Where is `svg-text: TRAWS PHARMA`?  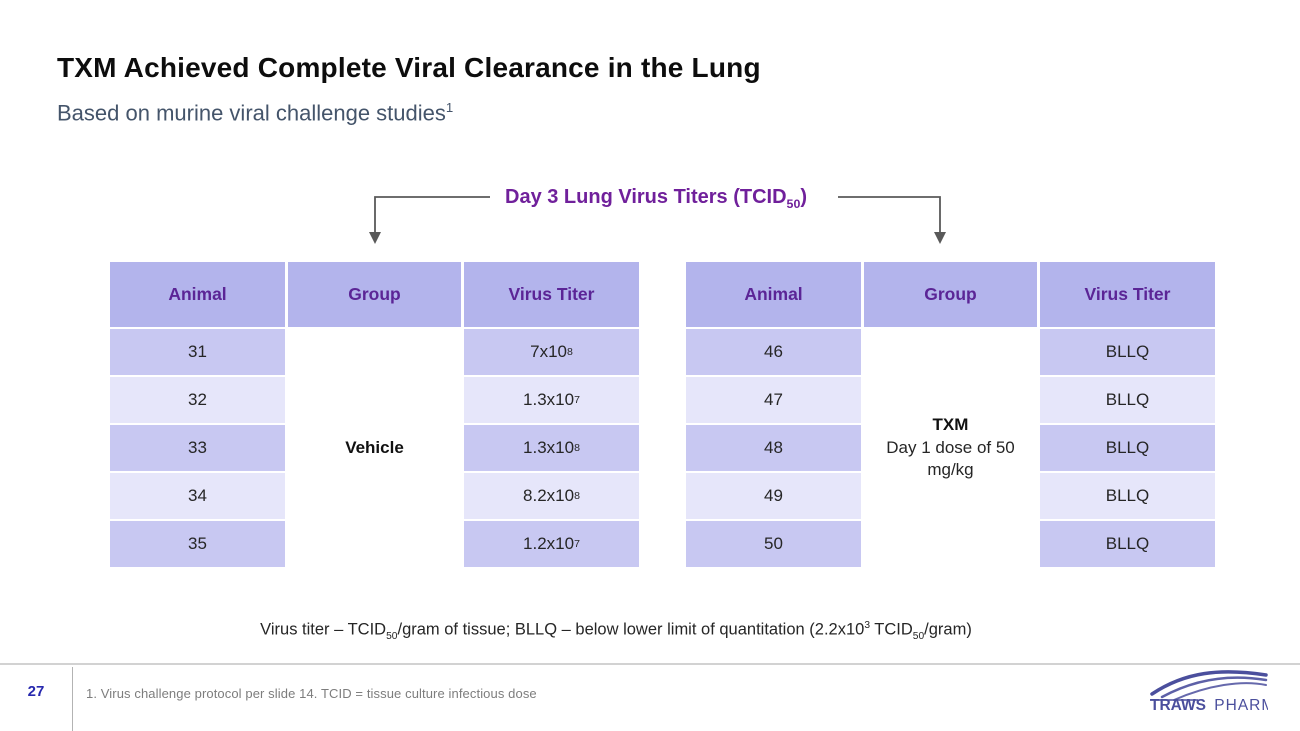
svg-text: TRAWS PHARMA is located at coordinates (1209, 705).